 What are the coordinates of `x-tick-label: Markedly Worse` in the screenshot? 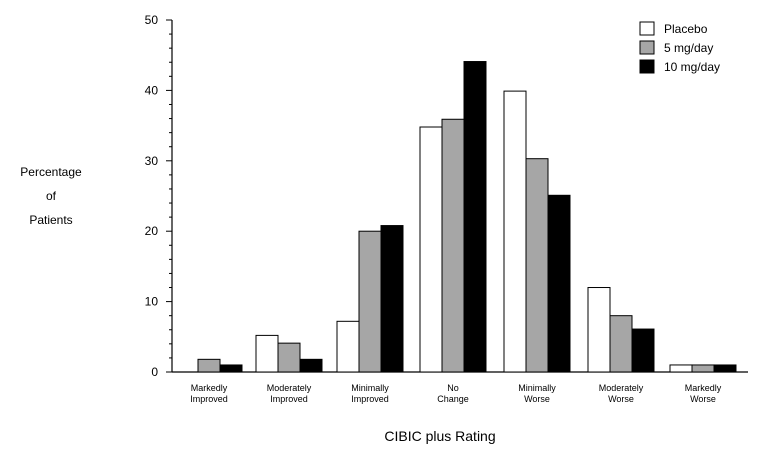 It's located at (703, 393).